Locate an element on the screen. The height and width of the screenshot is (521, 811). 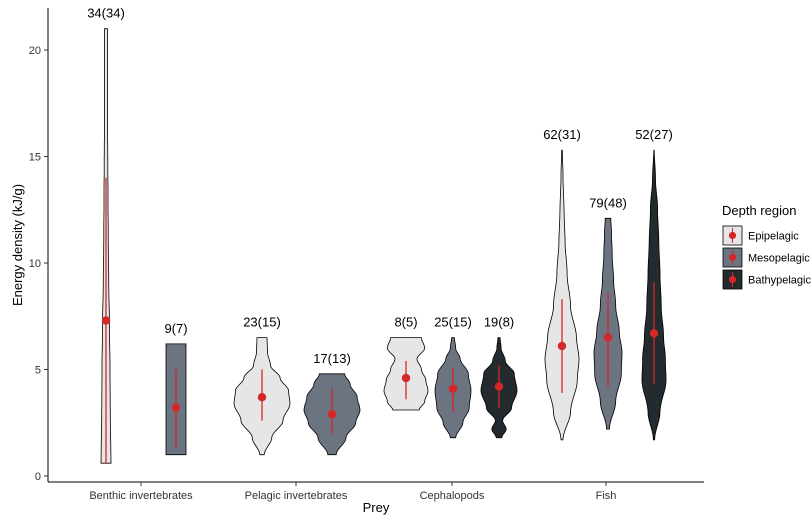
sample-count-label: 25(15) is located at coordinates (453, 322).